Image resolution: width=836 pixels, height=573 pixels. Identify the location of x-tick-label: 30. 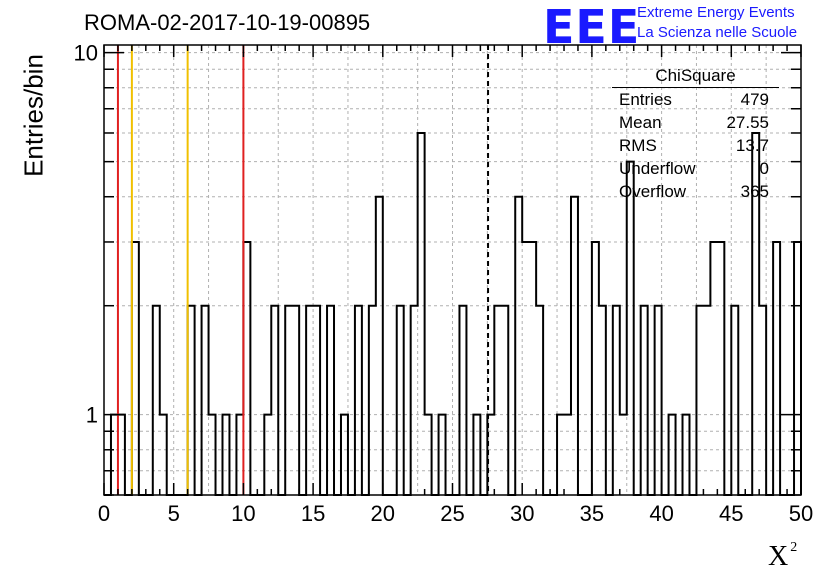
(522, 513).